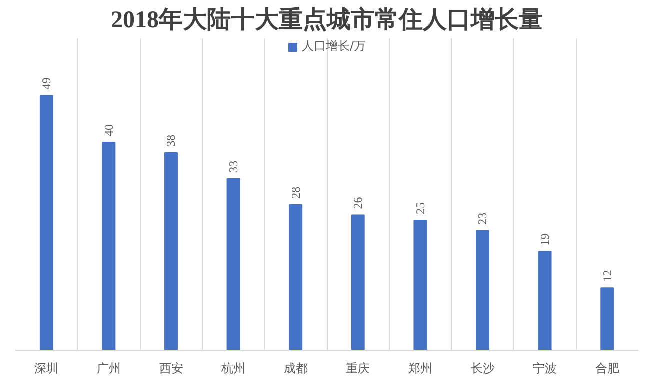  I want to click on x-tick-label: 长沙, so click(482, 369).